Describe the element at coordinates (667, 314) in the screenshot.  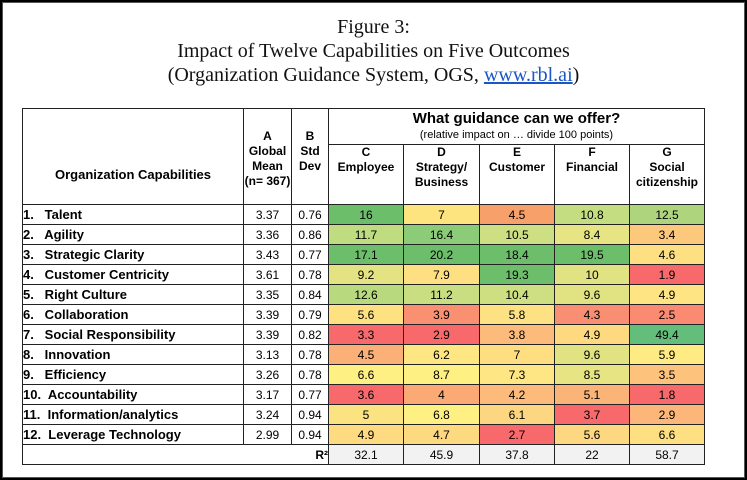
I see `impact-cell: 2.5` at that location.